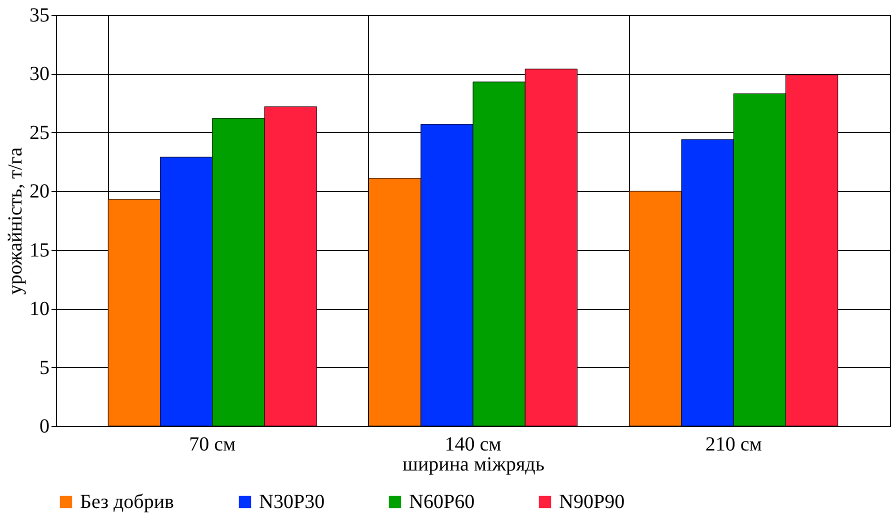  What do you see at coordinates (127, 502) in the screenshot?
I see `legend-label: Без добрив` at bounding box center [127, 502].